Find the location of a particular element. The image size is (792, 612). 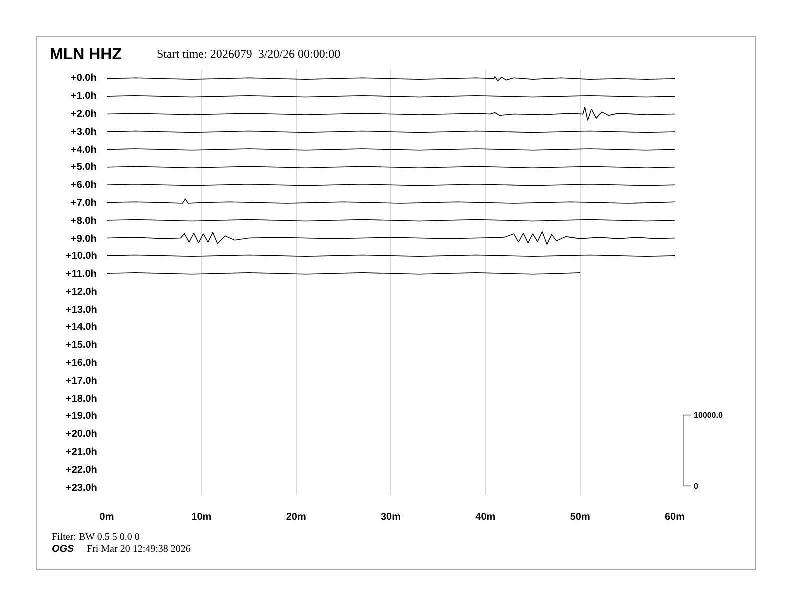

text: +1.0h is located at coordinates (84, 96).